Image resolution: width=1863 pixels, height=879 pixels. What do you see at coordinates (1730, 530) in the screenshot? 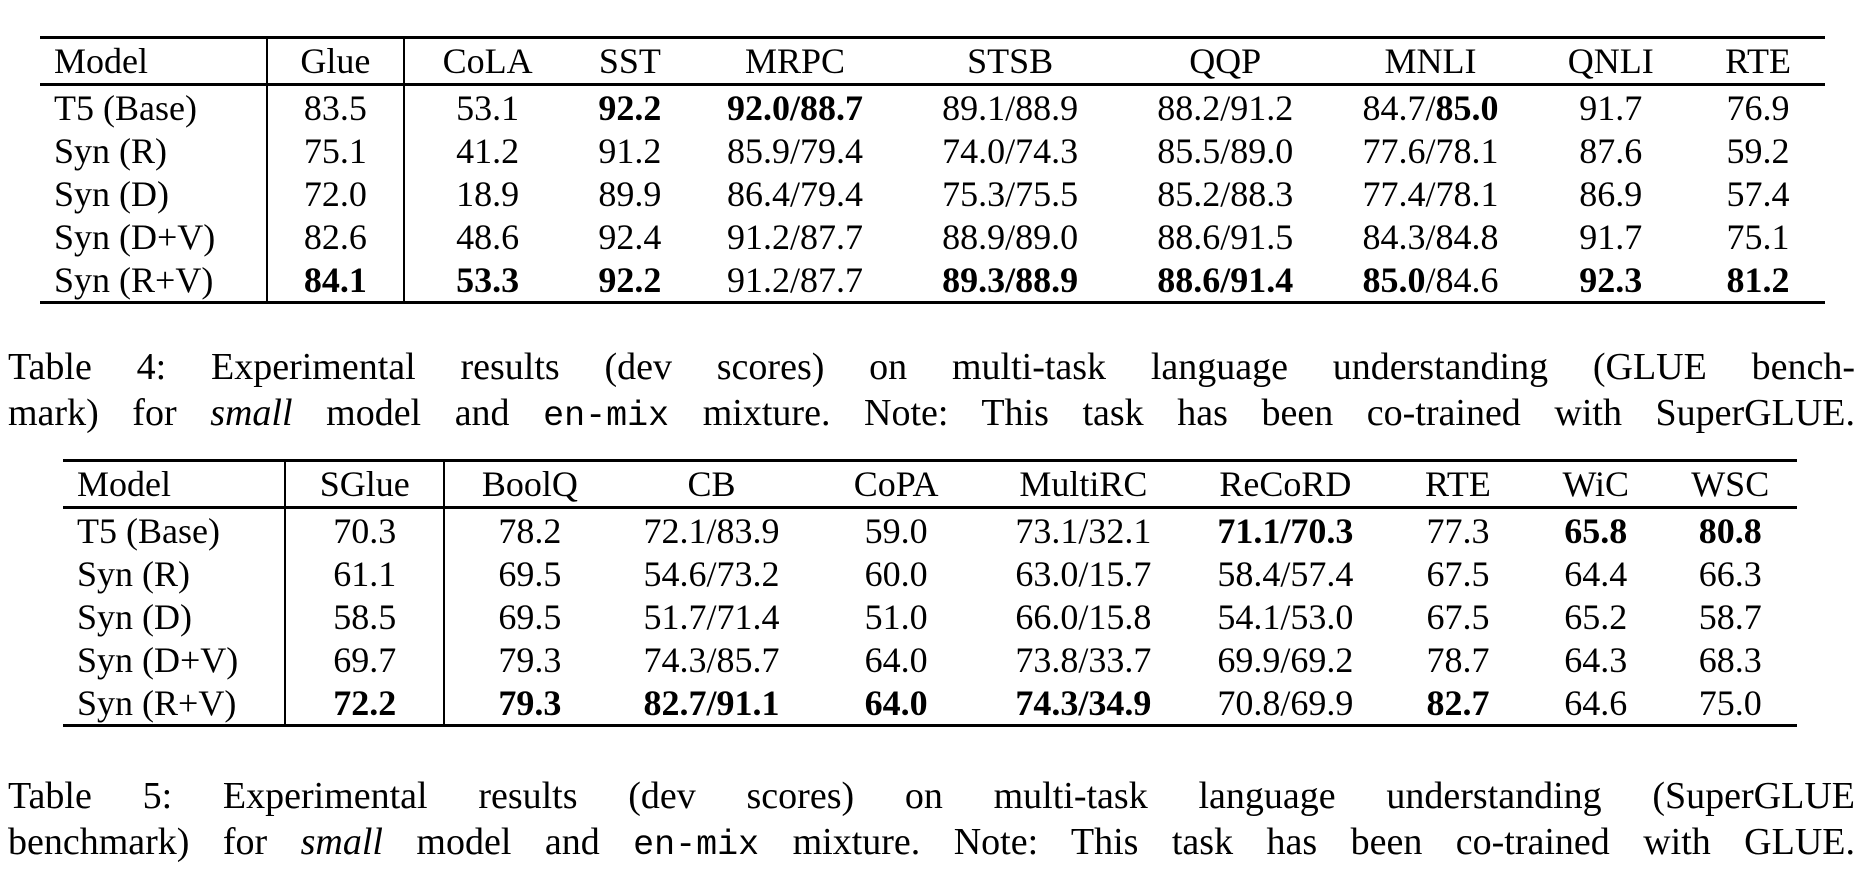
I see `score-cell: 80.8` at bounding box center [1730, 530].